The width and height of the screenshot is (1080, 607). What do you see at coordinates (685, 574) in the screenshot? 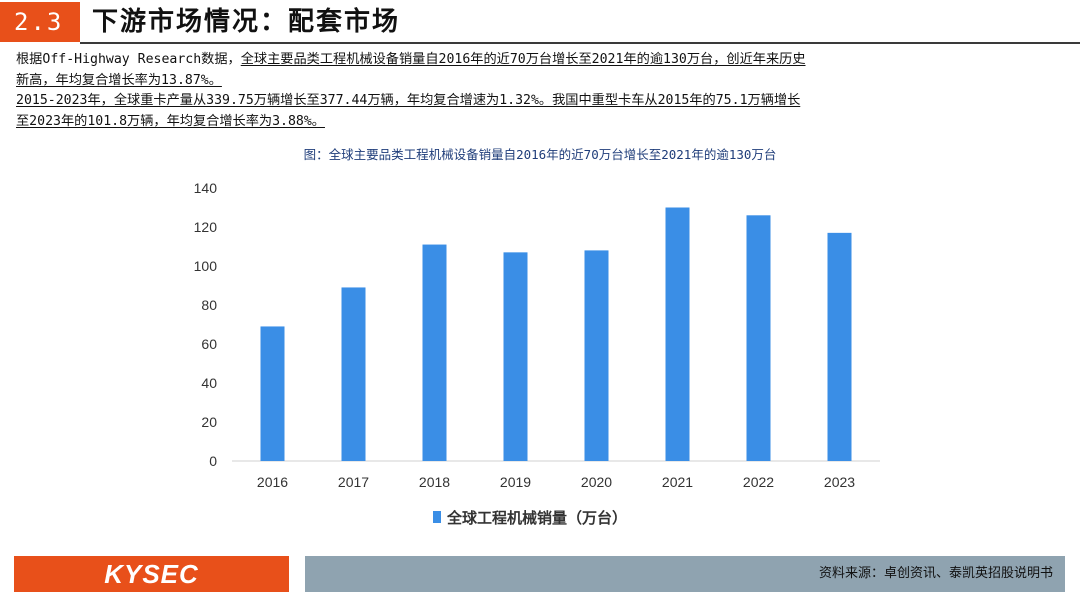
I see `footer-source-bar: 资料来源：卓创资讯、泰凯英招股说明书` at bounding box center [685, 574].